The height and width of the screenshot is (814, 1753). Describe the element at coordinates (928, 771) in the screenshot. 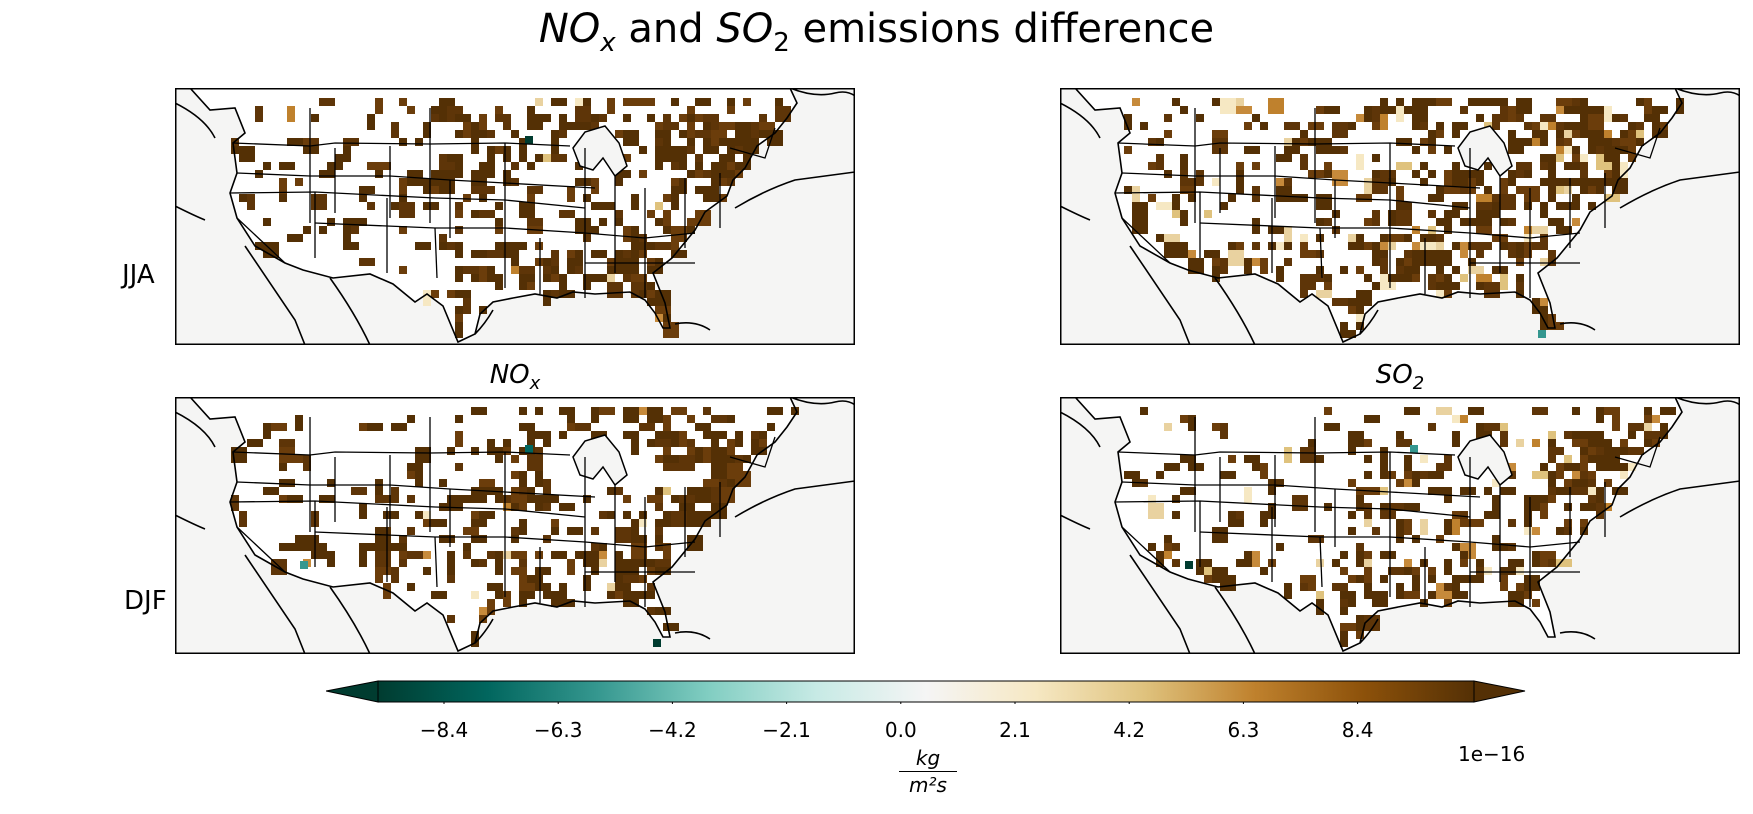

I see `colorbar-units: kg m²s` at that location.